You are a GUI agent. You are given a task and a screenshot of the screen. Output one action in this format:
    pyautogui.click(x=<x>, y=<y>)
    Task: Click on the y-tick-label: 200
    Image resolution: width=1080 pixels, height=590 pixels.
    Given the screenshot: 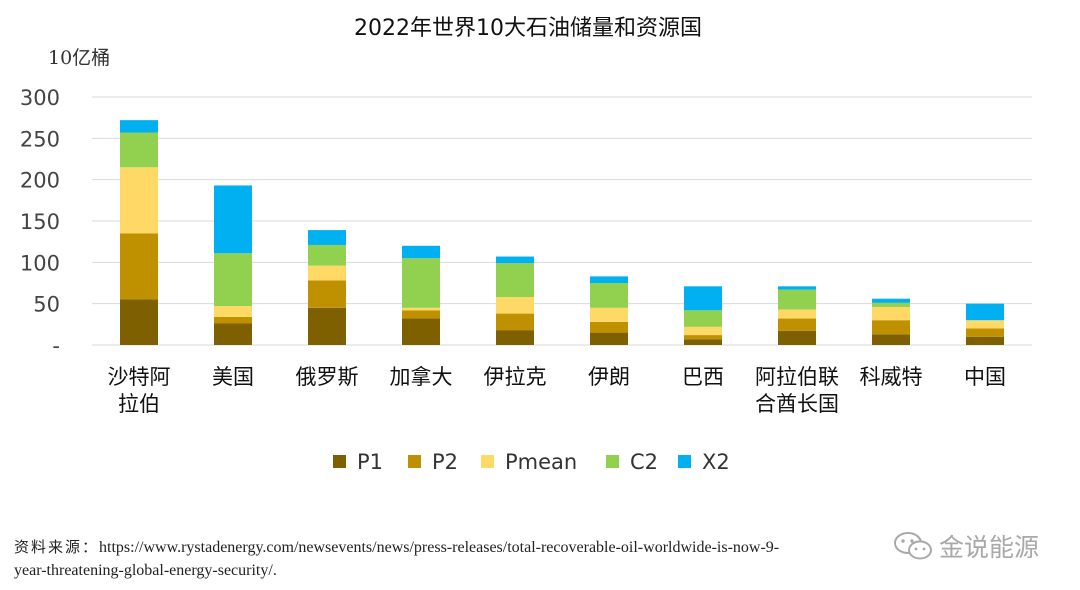 What is the action you would take?
    pyautogui.click(x=40, y=181)
    